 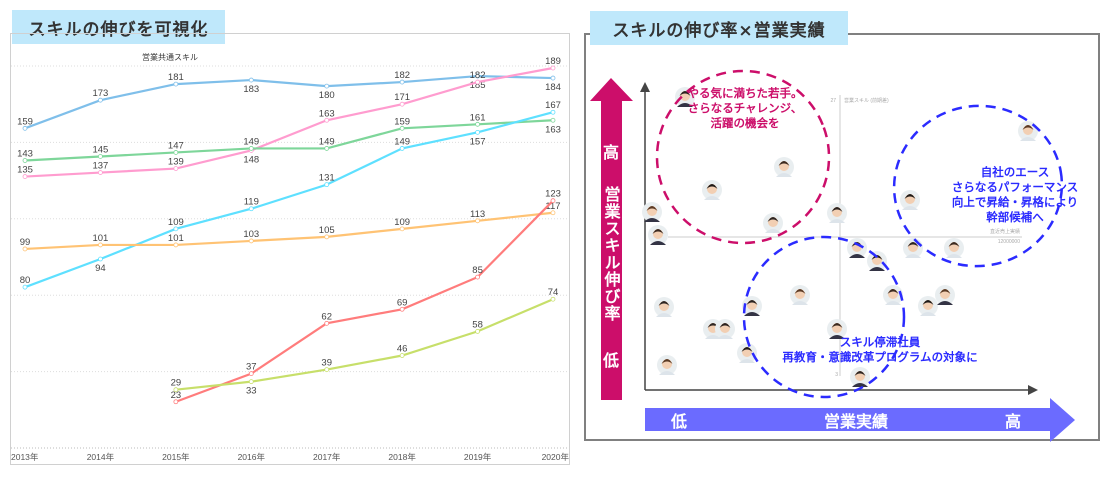 What do you see at coordinates (251, 391) in the screenshot?
I see `data-label: 33` at bounding box center [251, 391].